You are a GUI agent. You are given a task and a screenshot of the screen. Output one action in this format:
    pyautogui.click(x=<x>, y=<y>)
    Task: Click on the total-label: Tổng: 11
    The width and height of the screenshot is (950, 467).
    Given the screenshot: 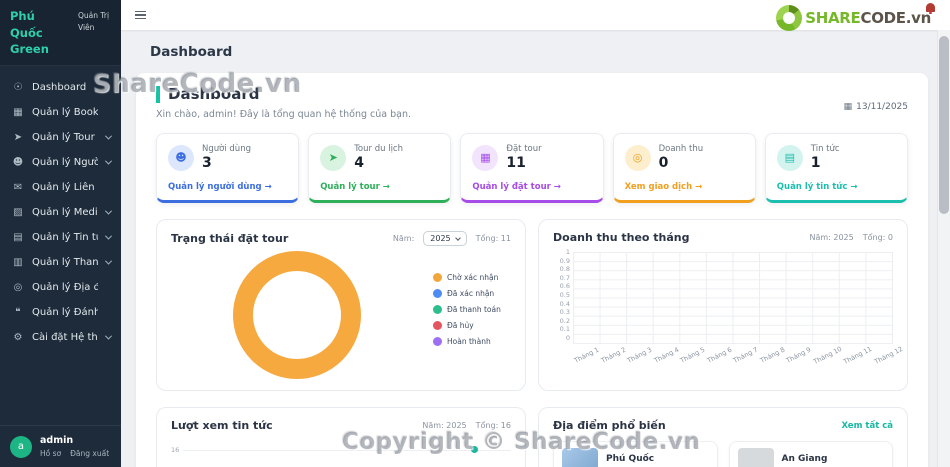 What is the action you would take?
    pyautogui.click(x=493, y=239)
    